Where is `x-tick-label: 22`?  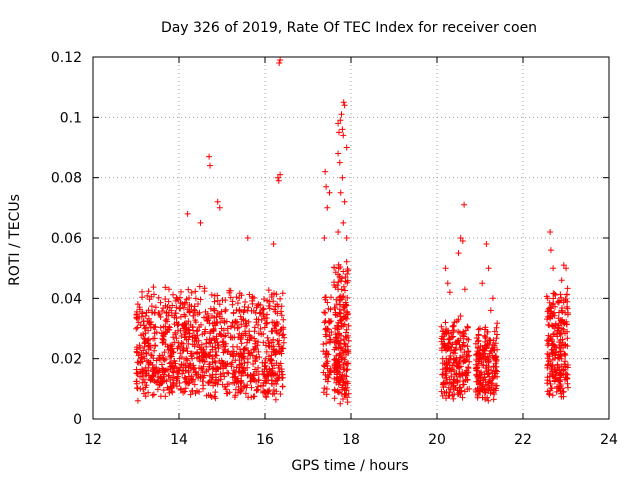
x-tick-label: 22 is located at coordinates (523, 440).